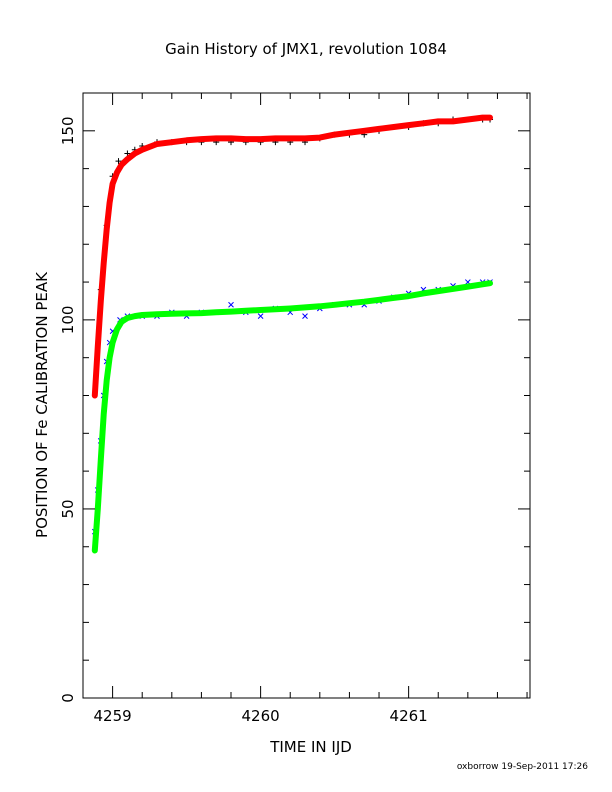  Describe the element at coordinates (42, 404) in the screenshot. I see `y-axis-label: POSITION OF Fe CALIBRATION PEAK` at that location.